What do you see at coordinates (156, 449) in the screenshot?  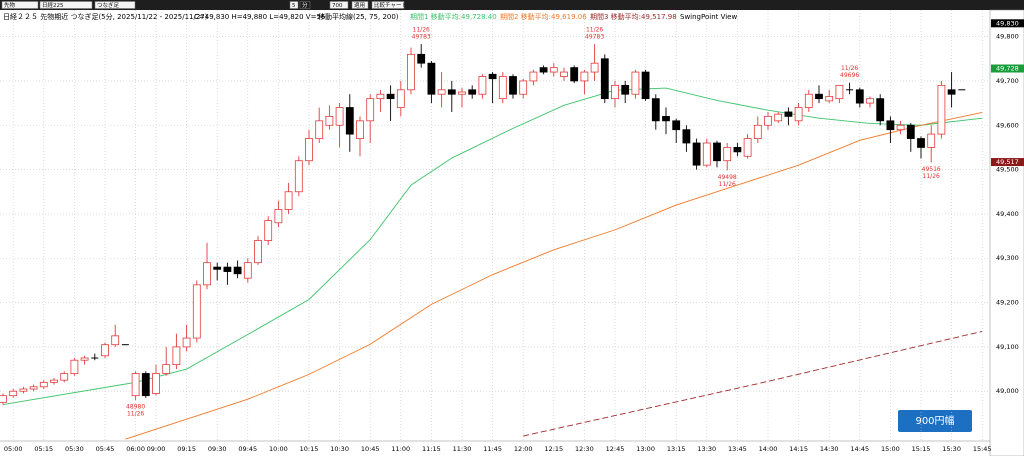 I see `x-tick-label: 09:00` at bounding box center [156, 449].